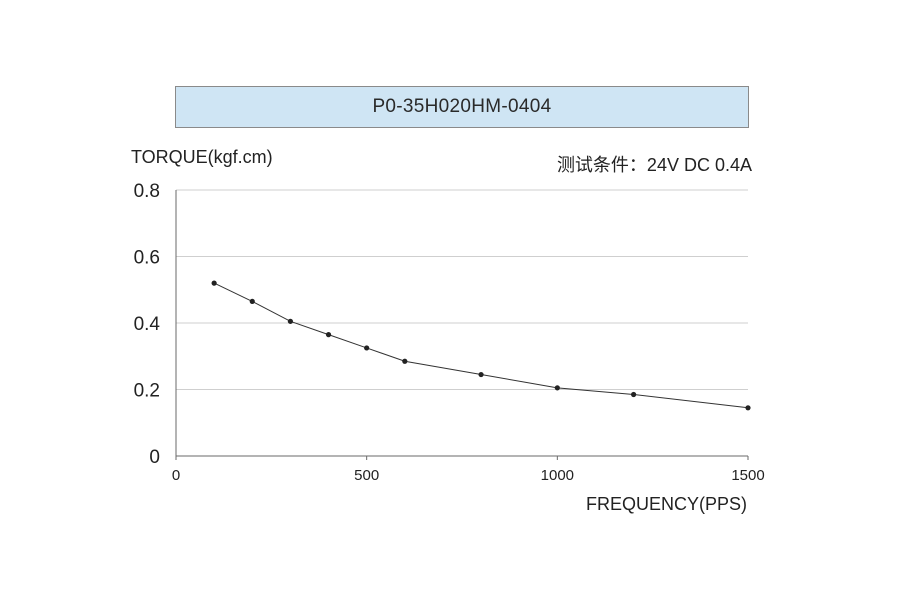 The height and width of the screenshot is (600, 900). What do you see at coordinates (747, 475) in the screenshot?
I see `x-tick-label-3: 1500` at bounding box center [747, 475].